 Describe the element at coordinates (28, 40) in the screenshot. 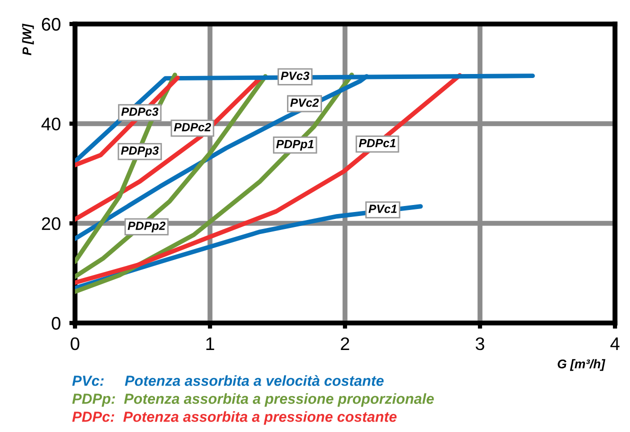

I see `y-axis-title: P [W]` at that location.